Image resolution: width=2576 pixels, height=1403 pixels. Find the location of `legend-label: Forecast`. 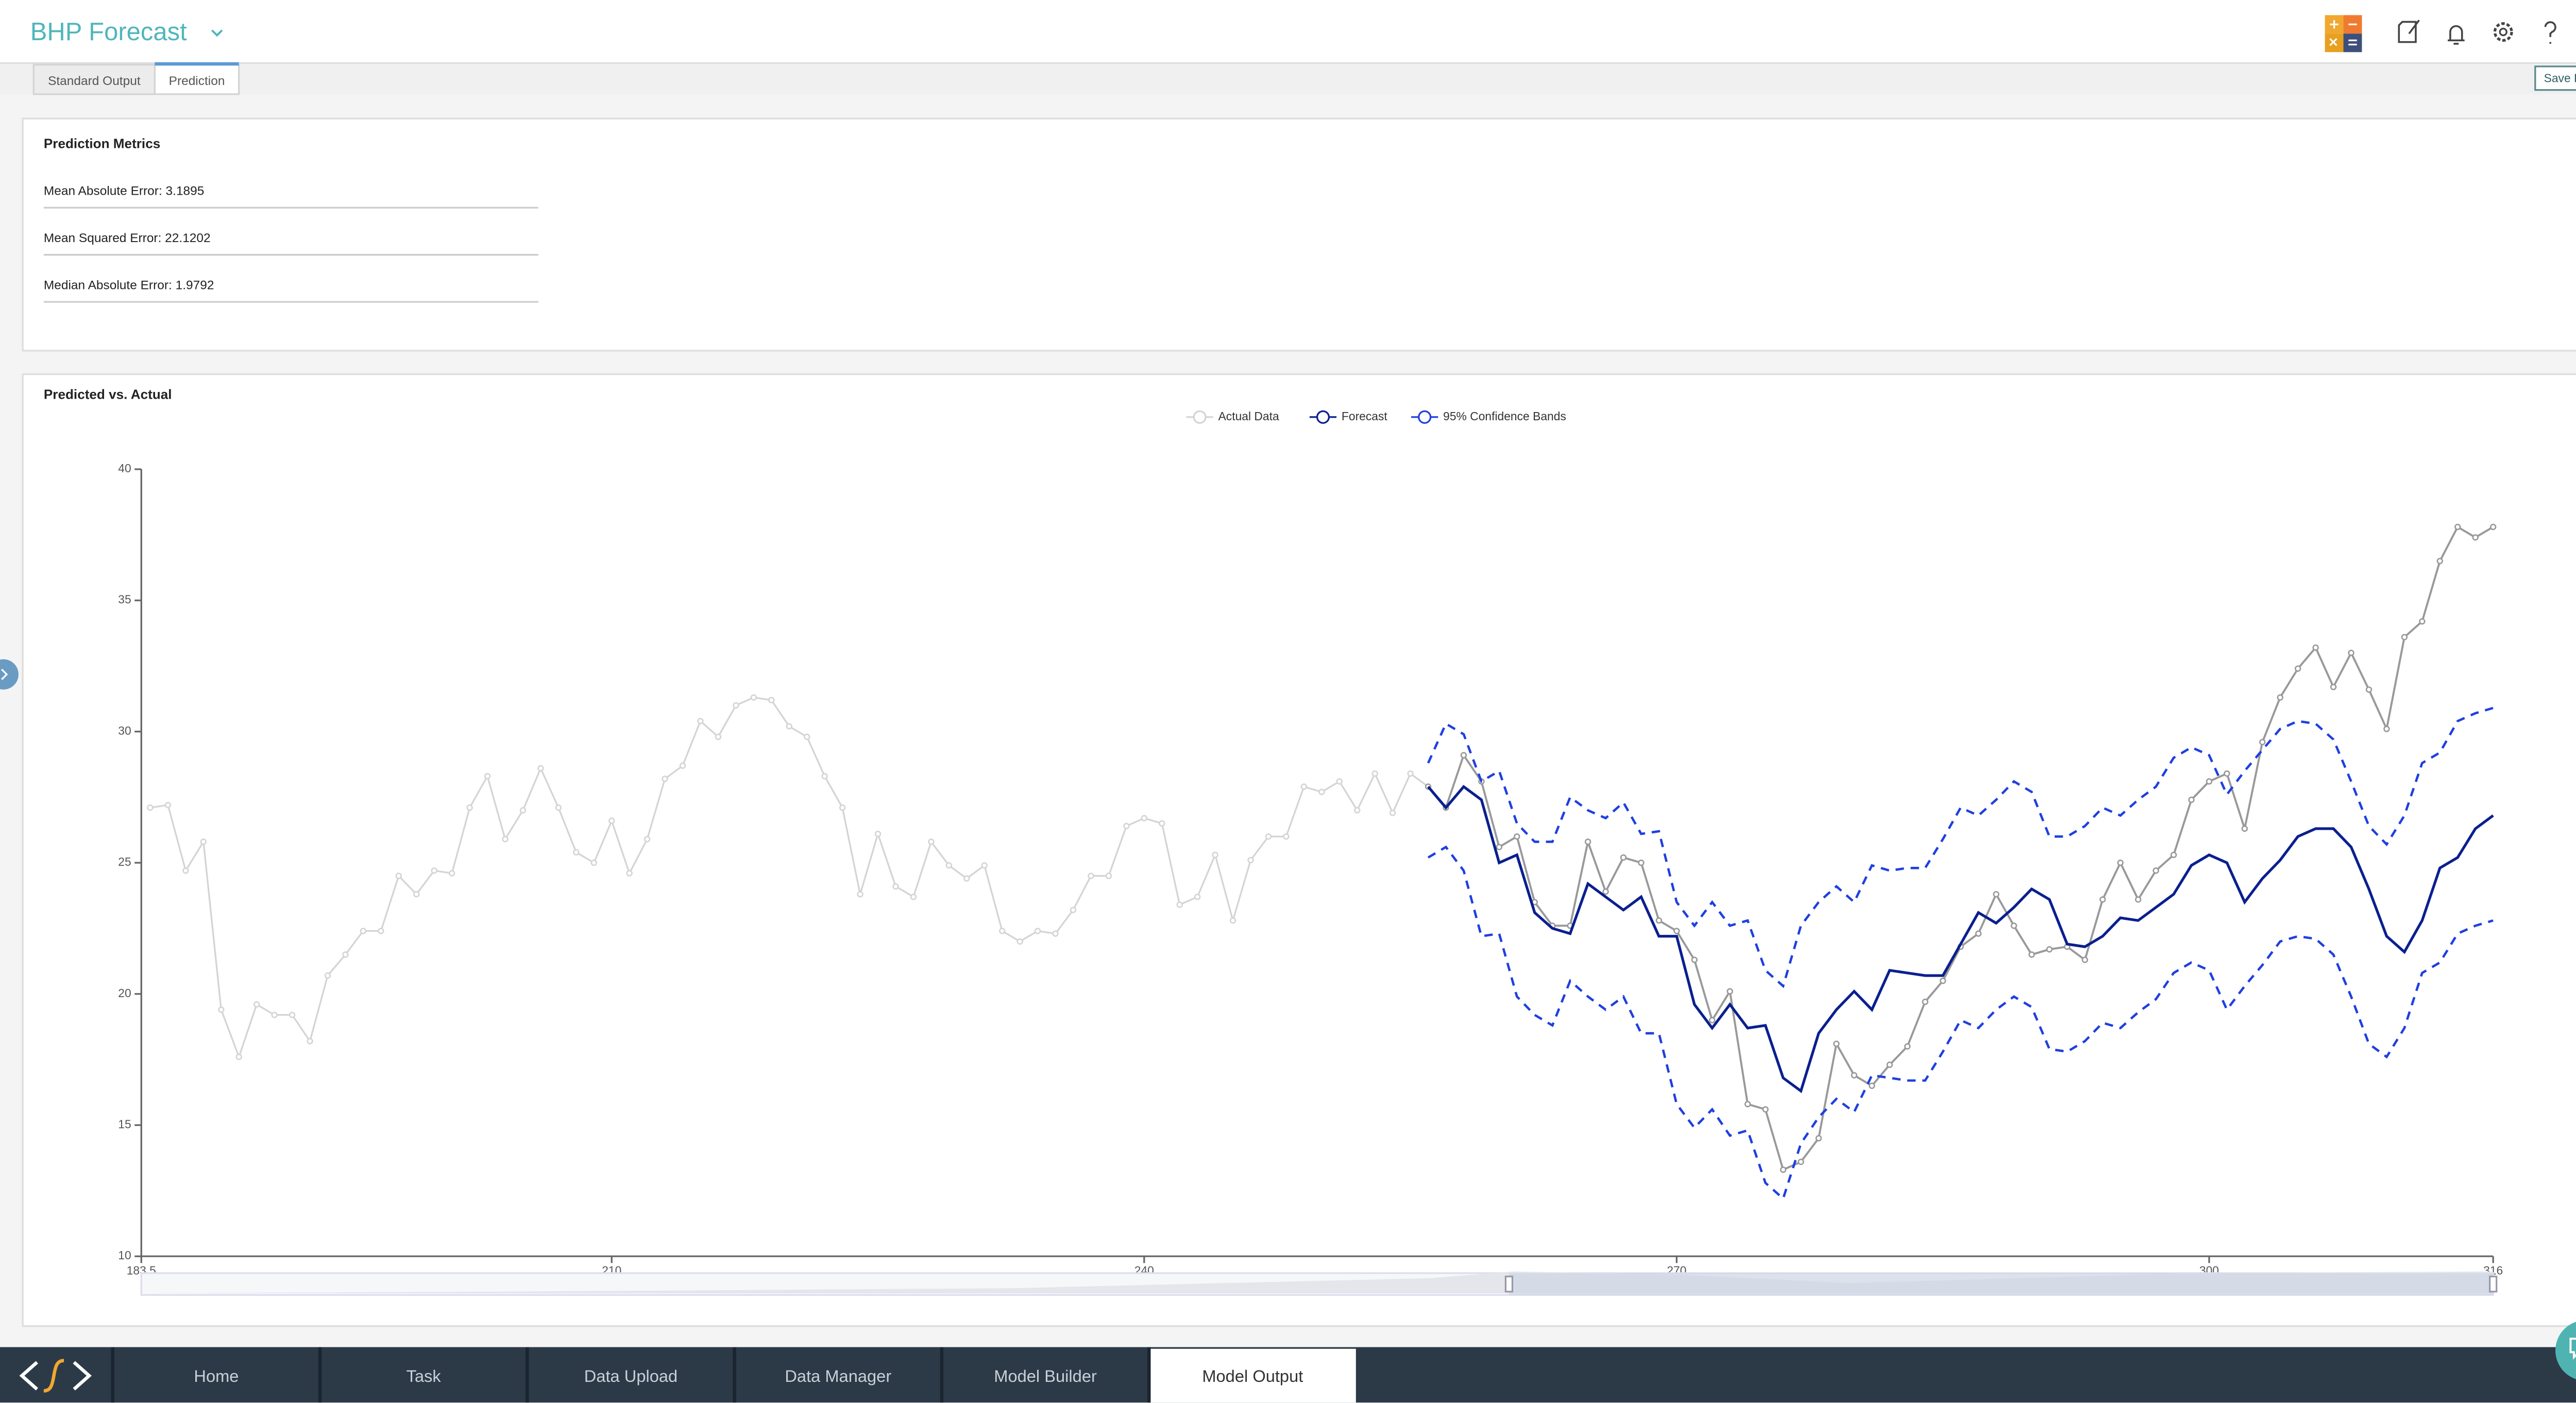

legend-label: Forecast is located at coordinates (1365, 416).